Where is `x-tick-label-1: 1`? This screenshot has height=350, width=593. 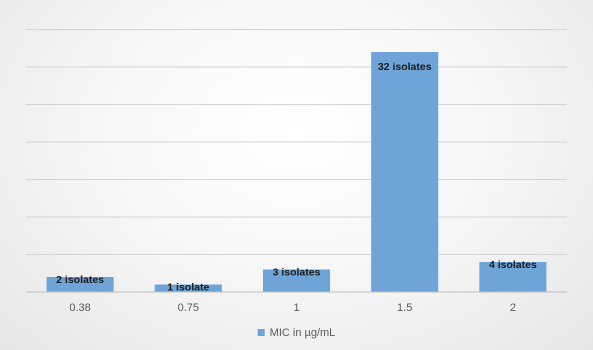 x-tick-label-1: 1 is located at coordinates (296, 308).